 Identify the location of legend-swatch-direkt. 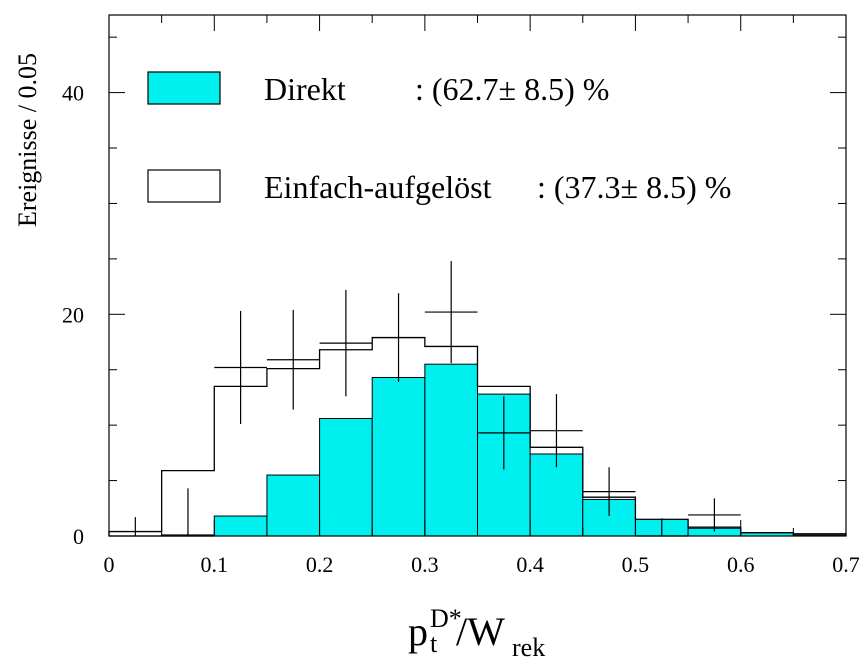
(184, 88).